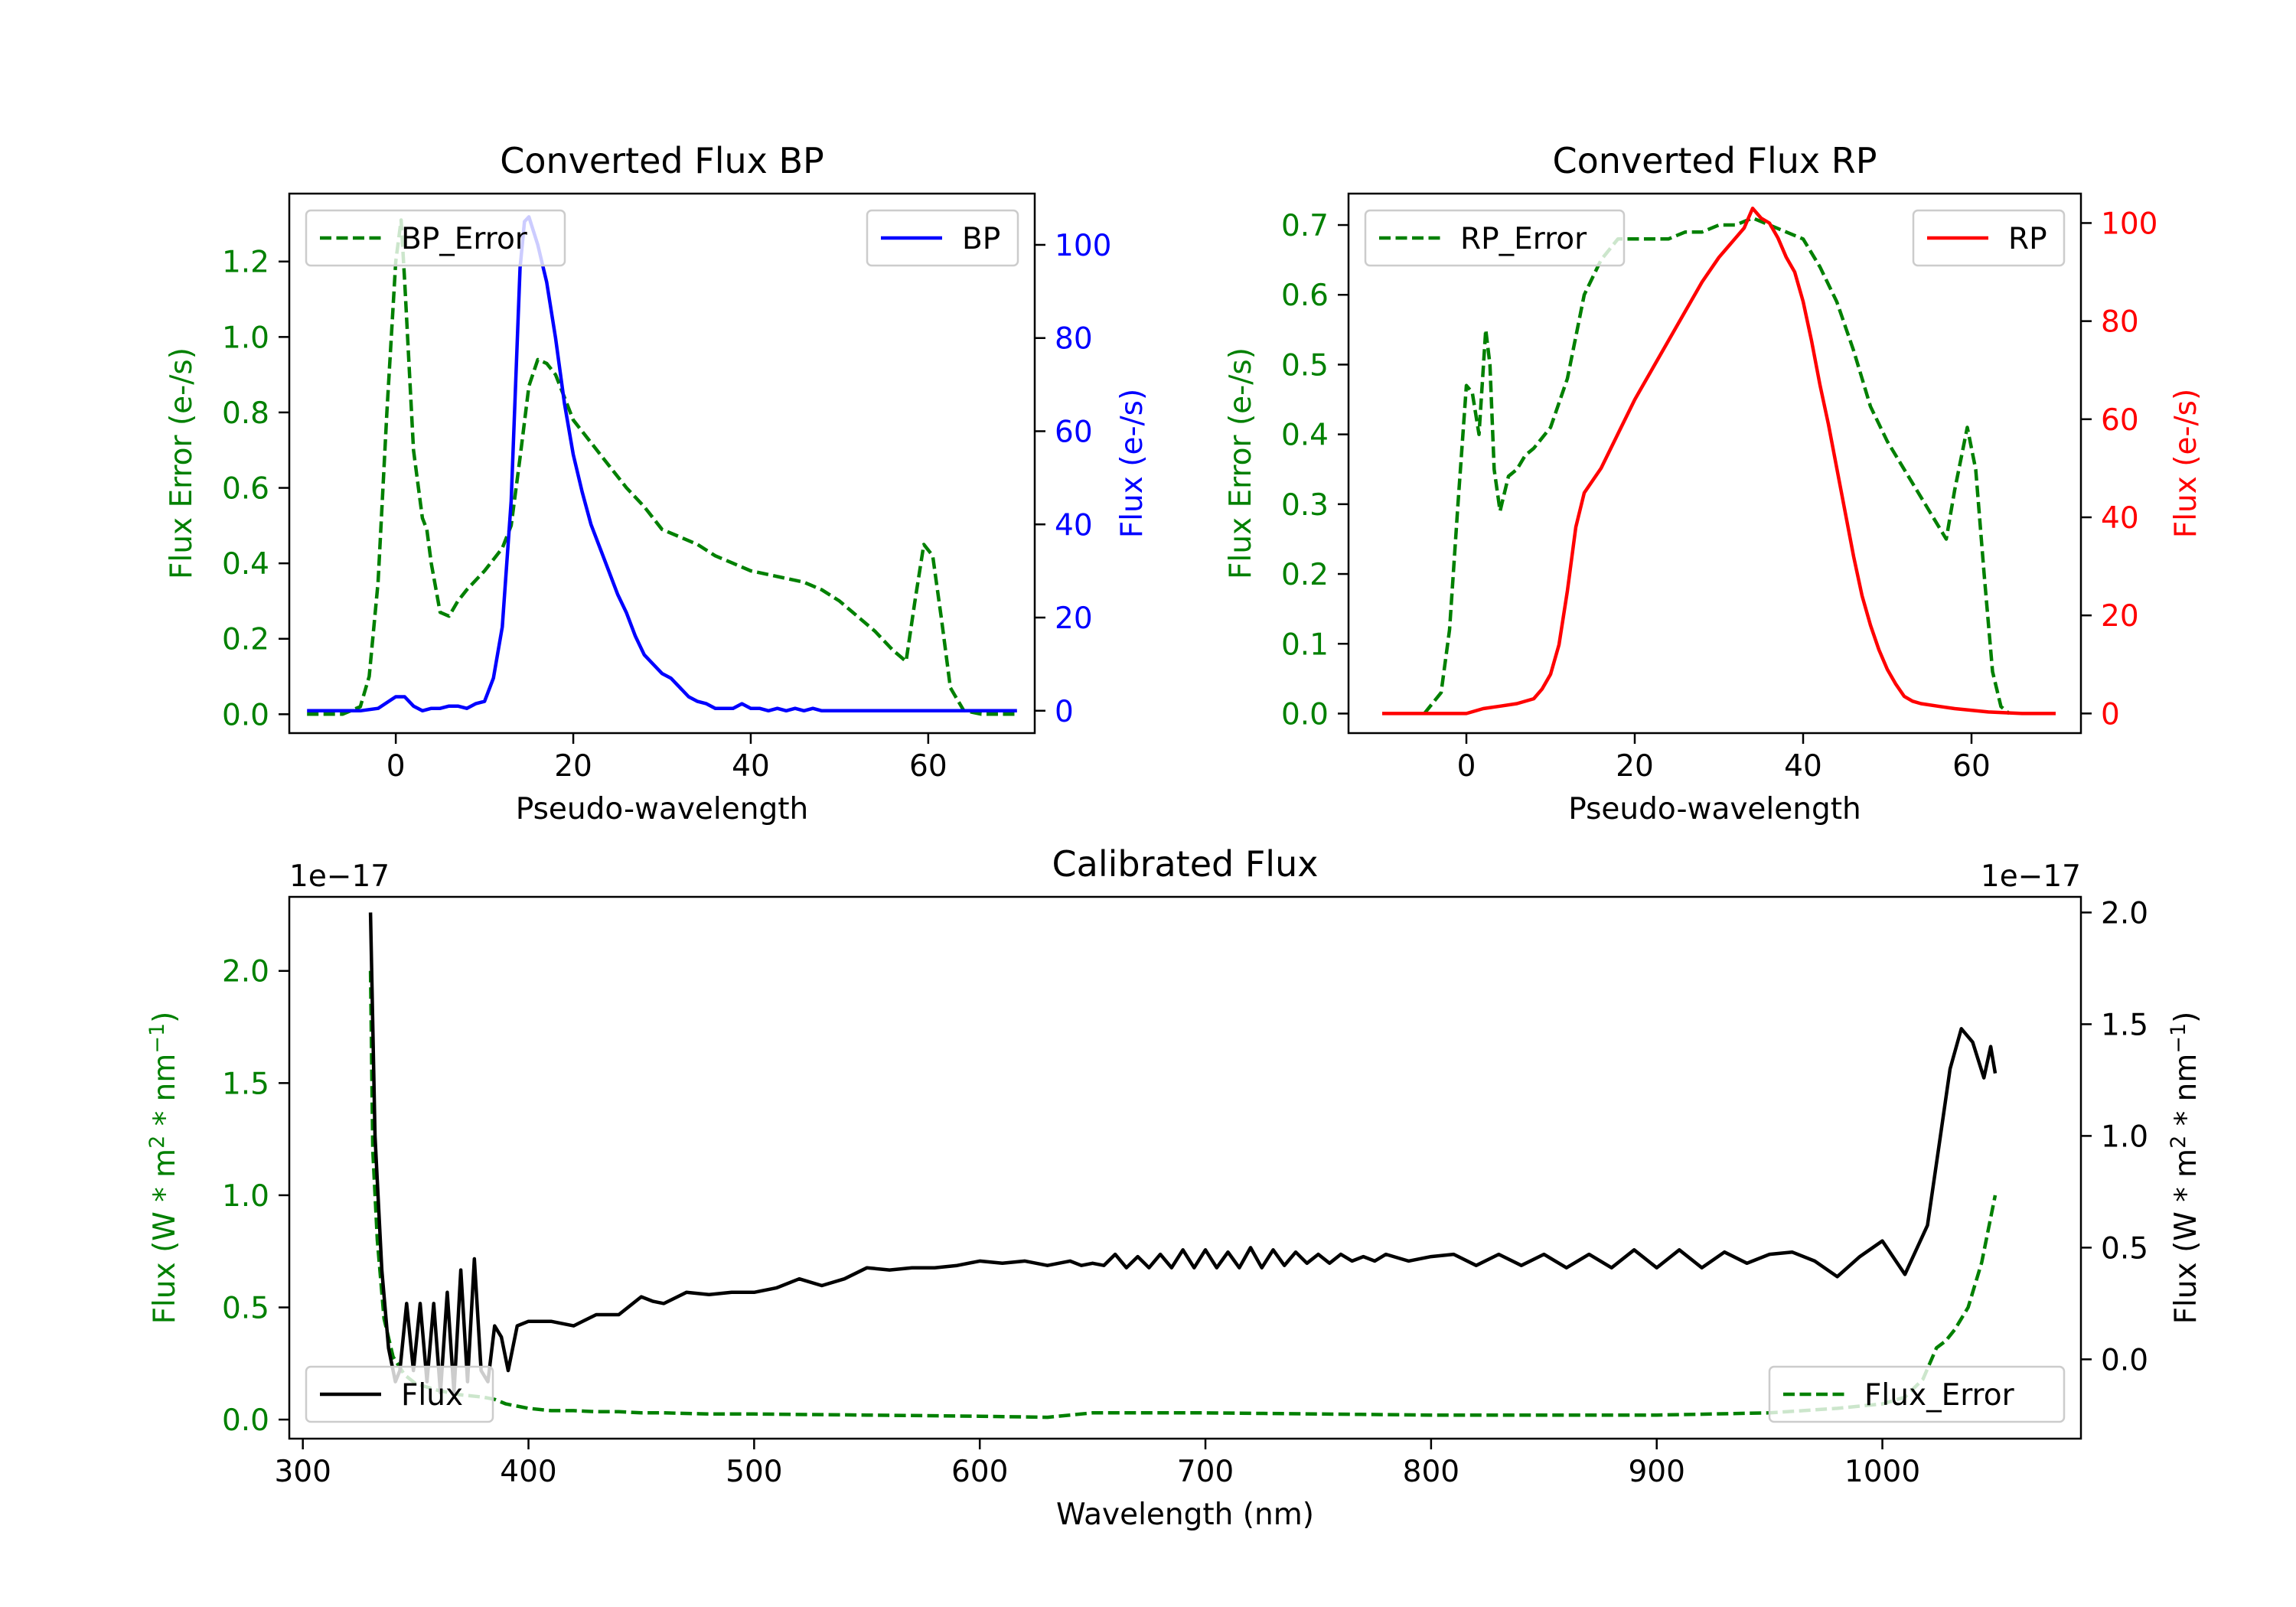 The width and height of the screenshot is (2296, 1607). Describe the element at coordinates (2124, 1025) in the screenshot. I see `right-axis-tick-label: 1.5` at that location.